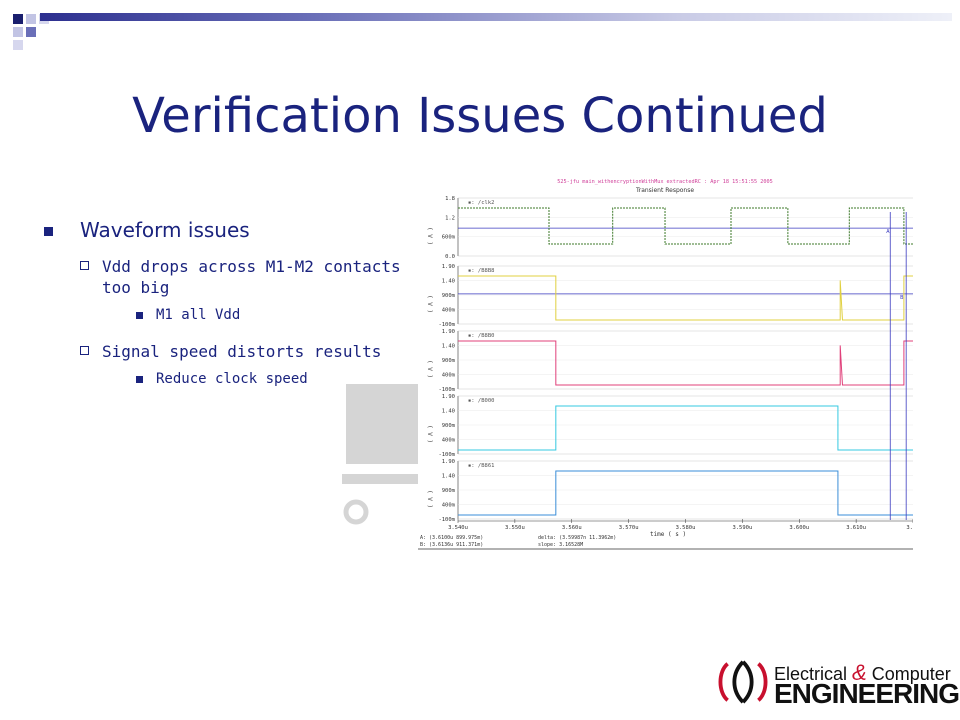  Describe the element at coordinates (251, 277) in the screenshot. I see `bullet-vdd-drops-text: Vdd drops across M1-M2 contacts too big` at that location.